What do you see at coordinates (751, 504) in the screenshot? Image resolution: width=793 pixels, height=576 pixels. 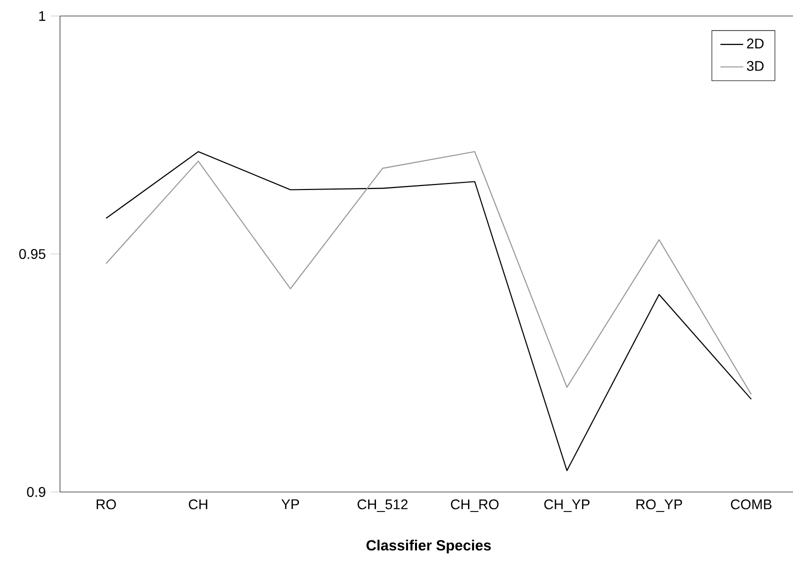 I see `x-tick-label: COMB` at bounding box center [751, 504].